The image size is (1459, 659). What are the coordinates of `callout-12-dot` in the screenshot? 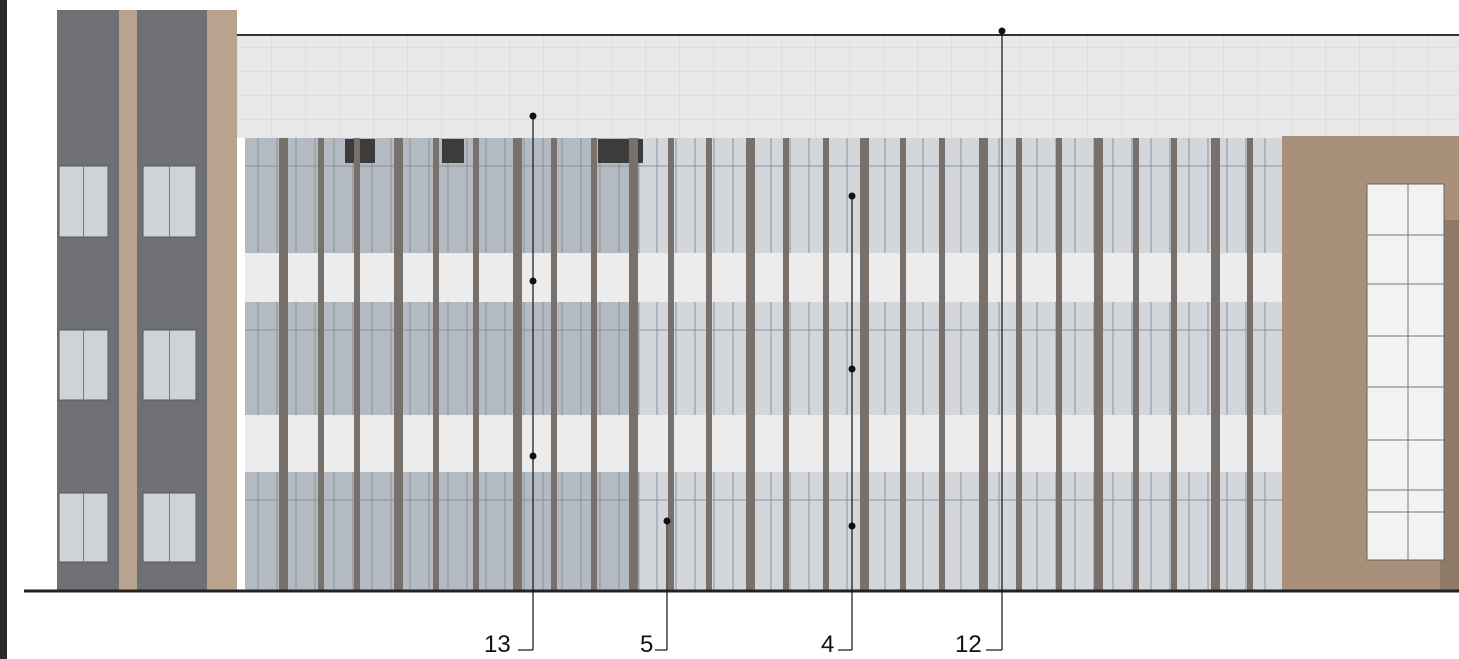 It's located at (1002, 31).